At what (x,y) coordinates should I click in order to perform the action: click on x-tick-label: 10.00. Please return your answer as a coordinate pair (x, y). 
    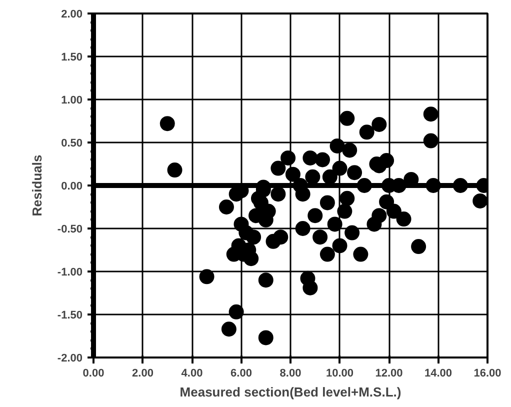
    Looking at the image, I should click on (340, 374).